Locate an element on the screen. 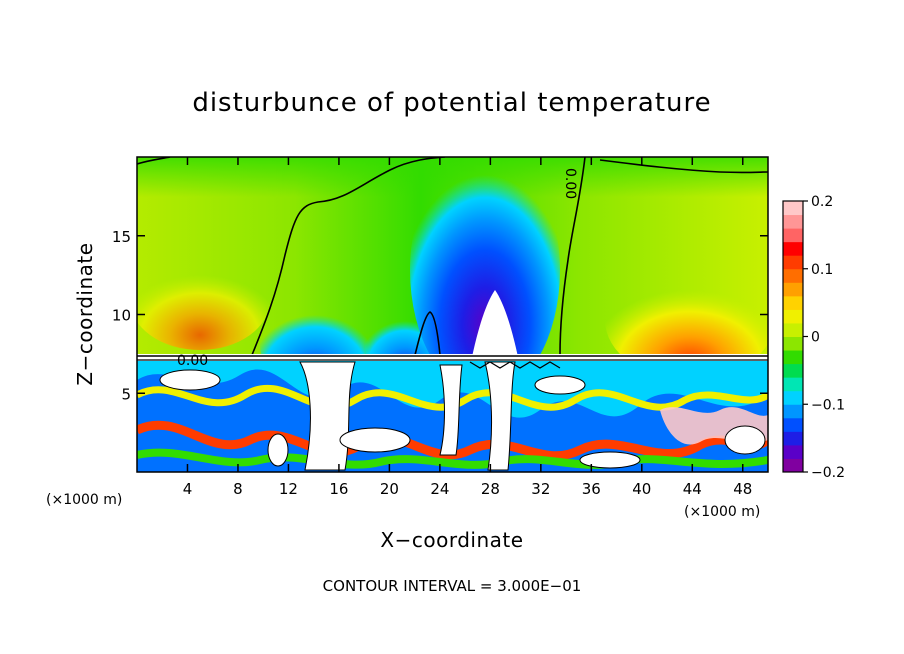 Image resolution: width=904 pixels, height=654 pixels. cold-plume is located at coordinates (485, 276).